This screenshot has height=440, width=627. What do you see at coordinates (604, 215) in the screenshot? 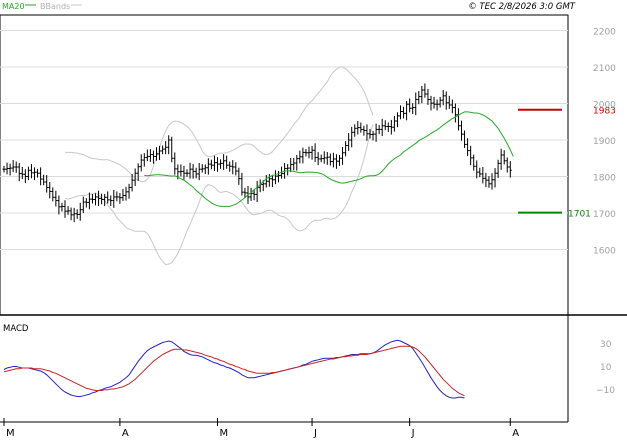
I see `price-tick-label: 1700` at bounding box center [604, 215].